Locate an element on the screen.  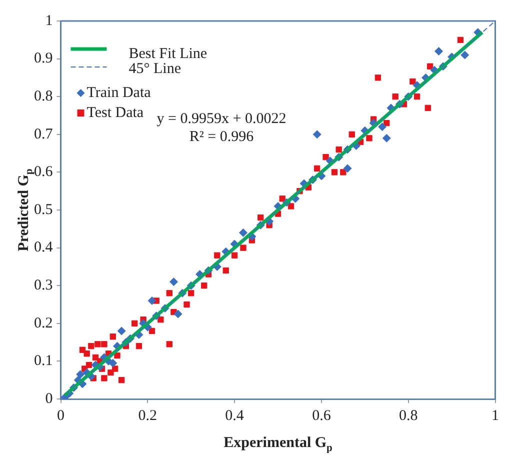
y-tick-label: 1 is located at coordinates (49, 20).